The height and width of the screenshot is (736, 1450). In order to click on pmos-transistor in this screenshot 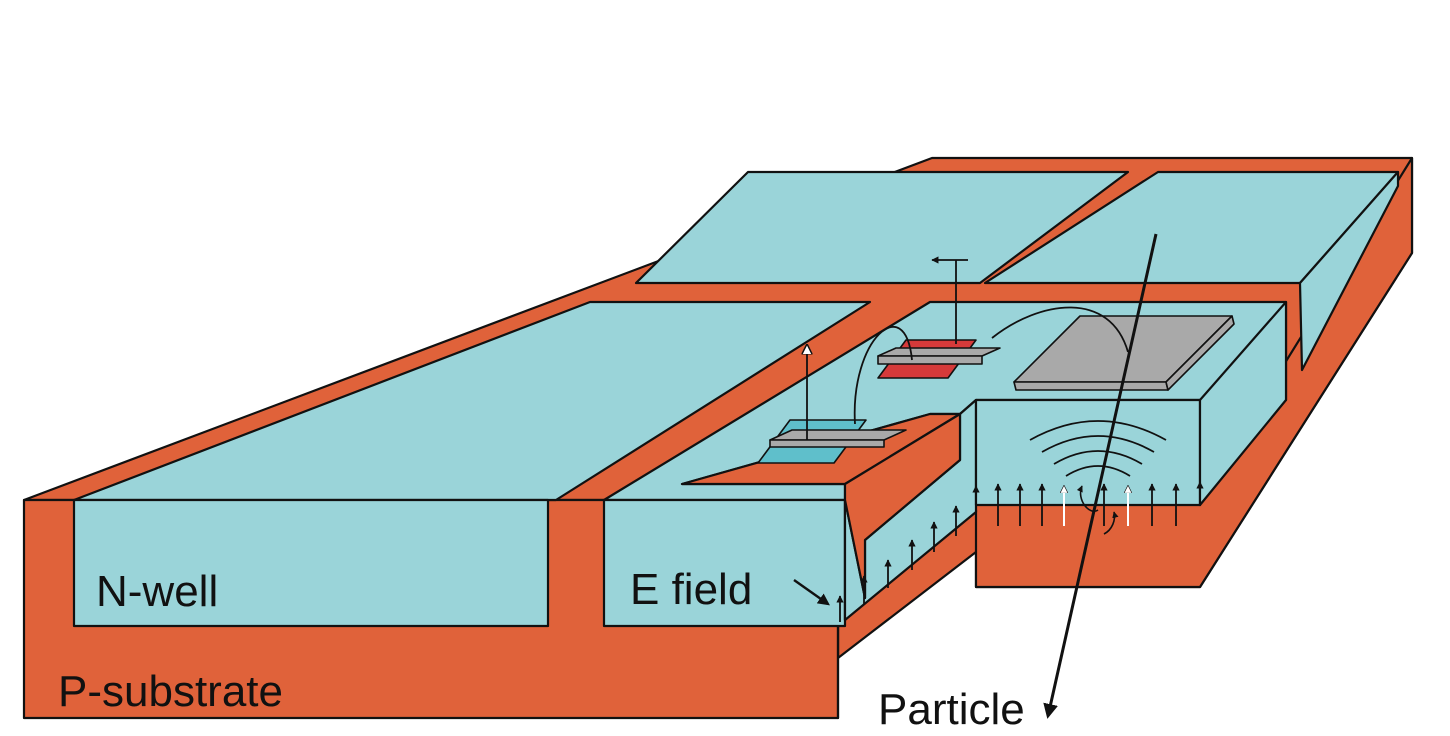, I will do `click(939, 359)`.